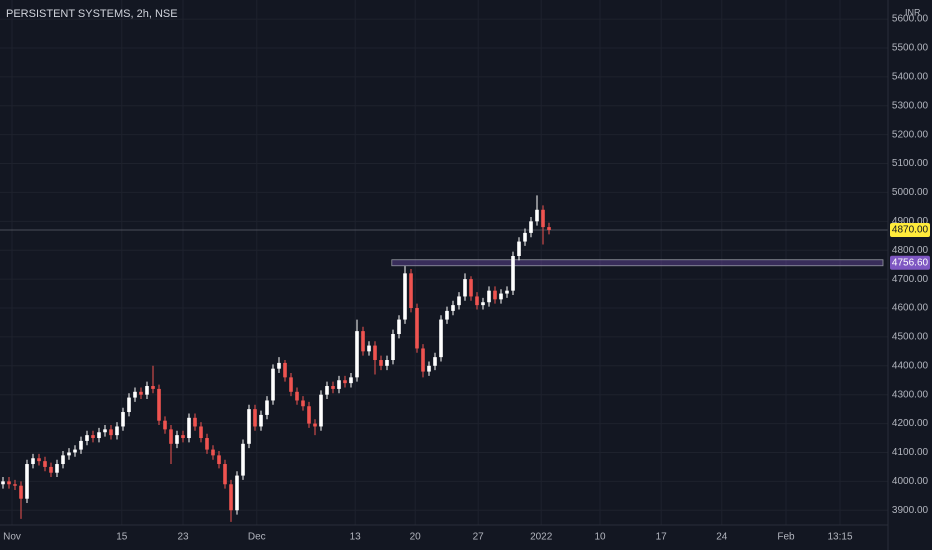 The width and height of the screenshot is (932, 550). I want to click on y-tick-label: 4300.00, so click(910, 394).